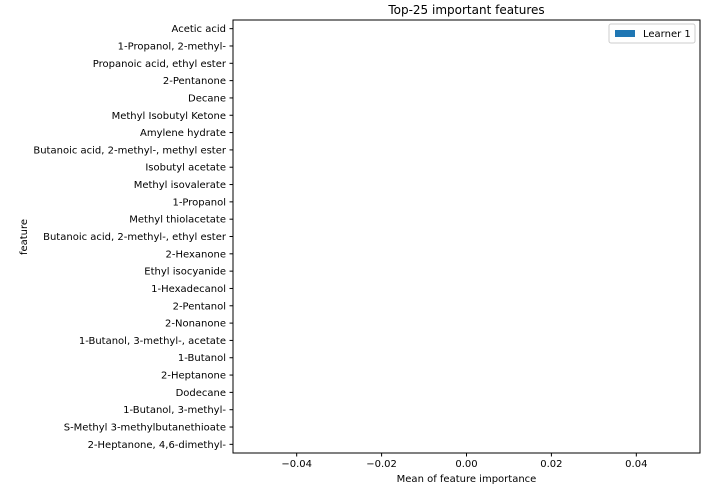 This screenshot has width=720, height=504. I want to click on y-tick-label: 1-Butanol, so click(202, 358).